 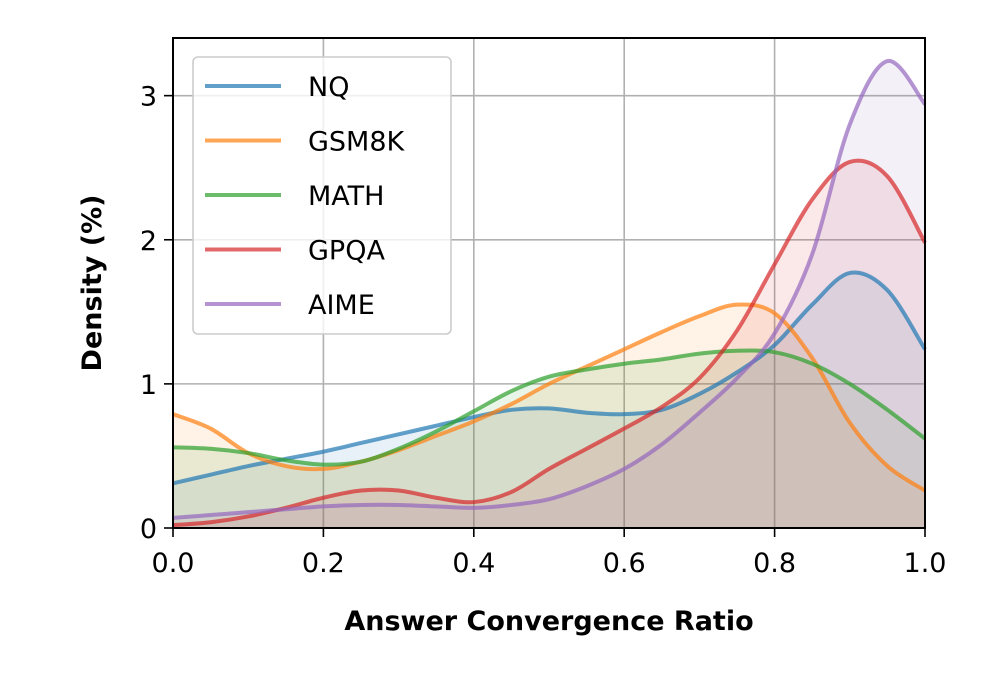 I want to click on x-tick-label: 0.6, so click(x=624, y=563).